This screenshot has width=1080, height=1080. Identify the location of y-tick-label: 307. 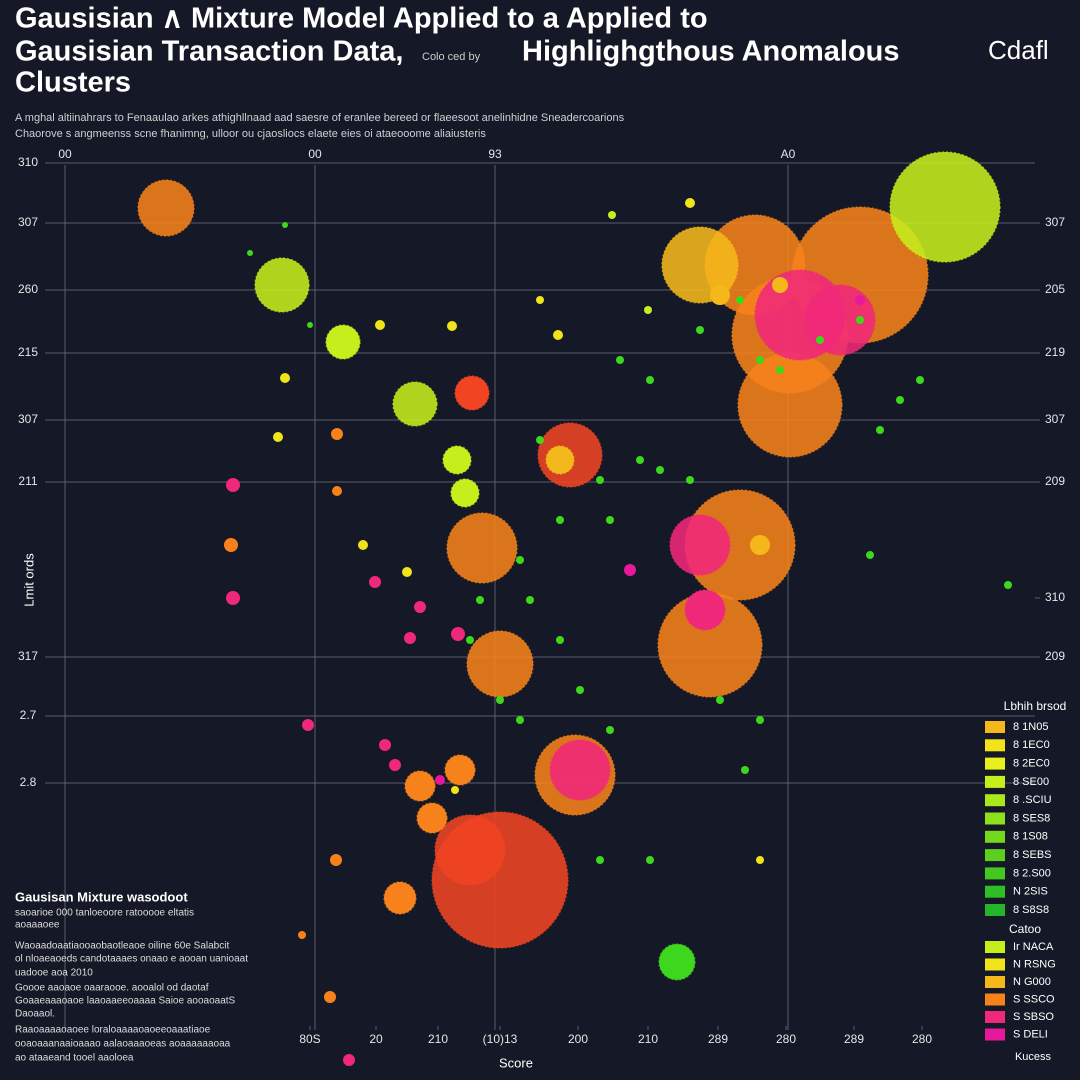
(28, 222).